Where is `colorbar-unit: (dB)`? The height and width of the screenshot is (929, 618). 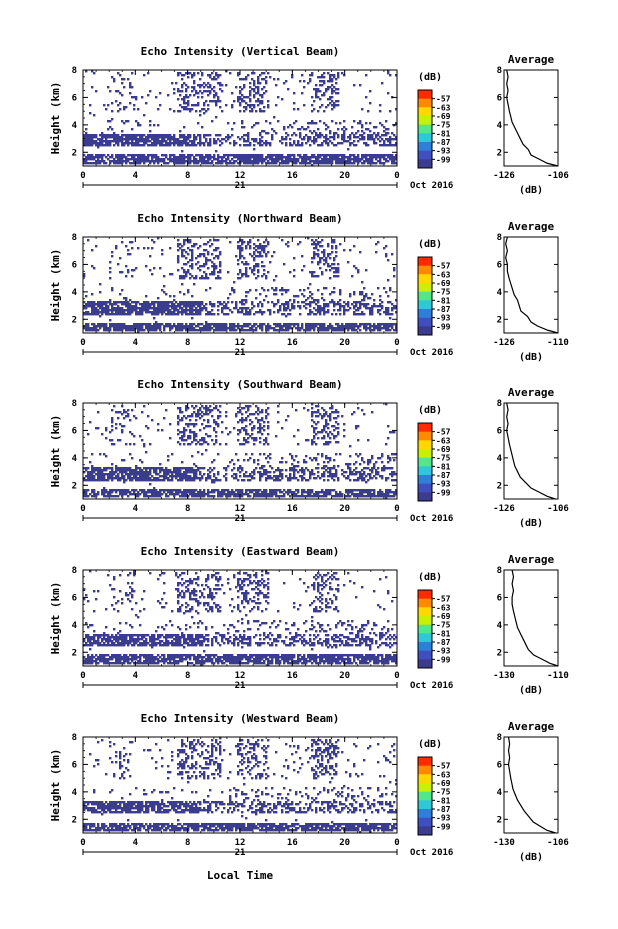
colorbar-unit: (dB) is located at coordinates (430, 77).